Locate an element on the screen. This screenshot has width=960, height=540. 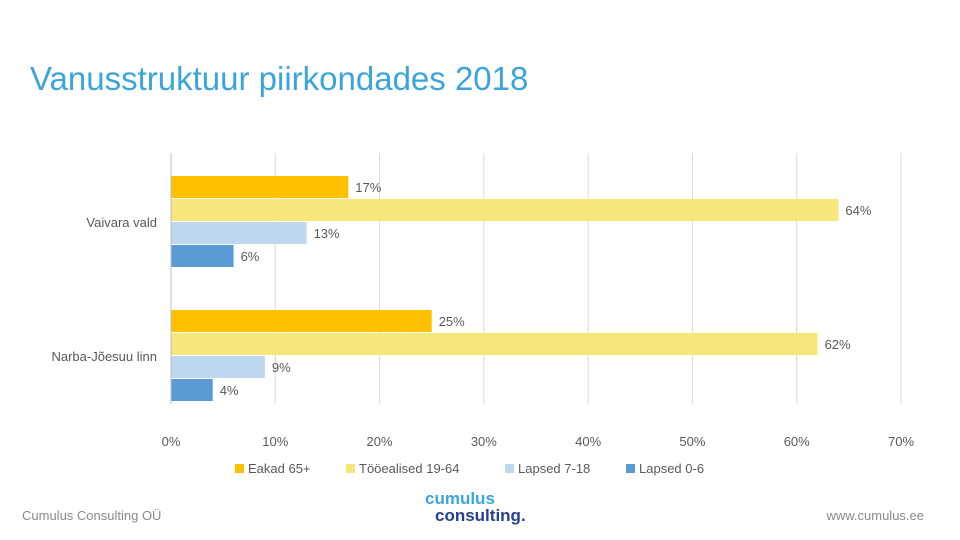
legend-label: Lapsed 7-18 is located at coordinates (554, 468).